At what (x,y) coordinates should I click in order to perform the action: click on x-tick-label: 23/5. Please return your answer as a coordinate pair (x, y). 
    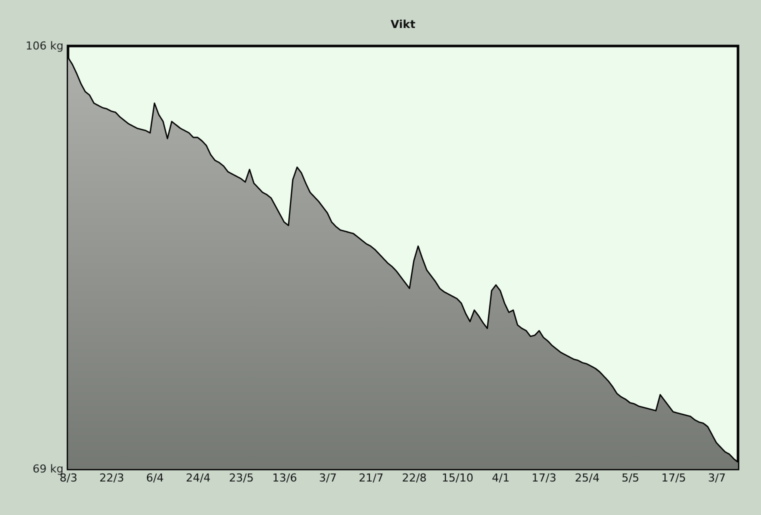
    Looking at the image, I should click on (241, 478).